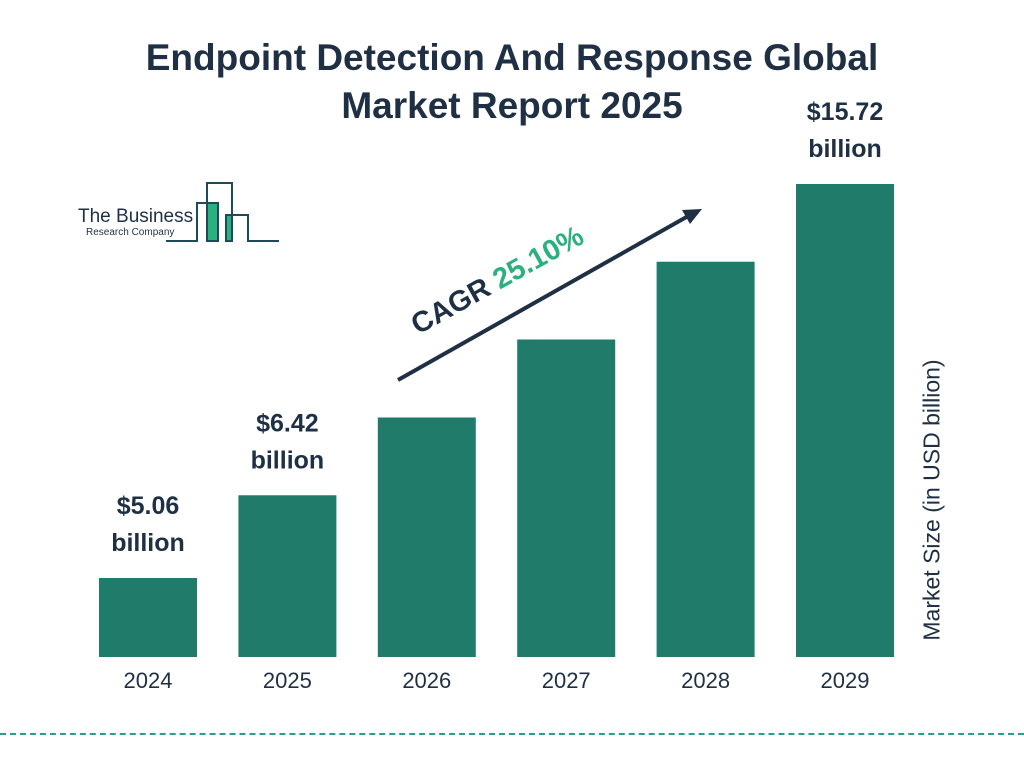  What do you see at coordinates (931, 500) in the screenshot?
I see `y-axis-label: Market Size (in USD billion)` at bounding box center [931, 500].